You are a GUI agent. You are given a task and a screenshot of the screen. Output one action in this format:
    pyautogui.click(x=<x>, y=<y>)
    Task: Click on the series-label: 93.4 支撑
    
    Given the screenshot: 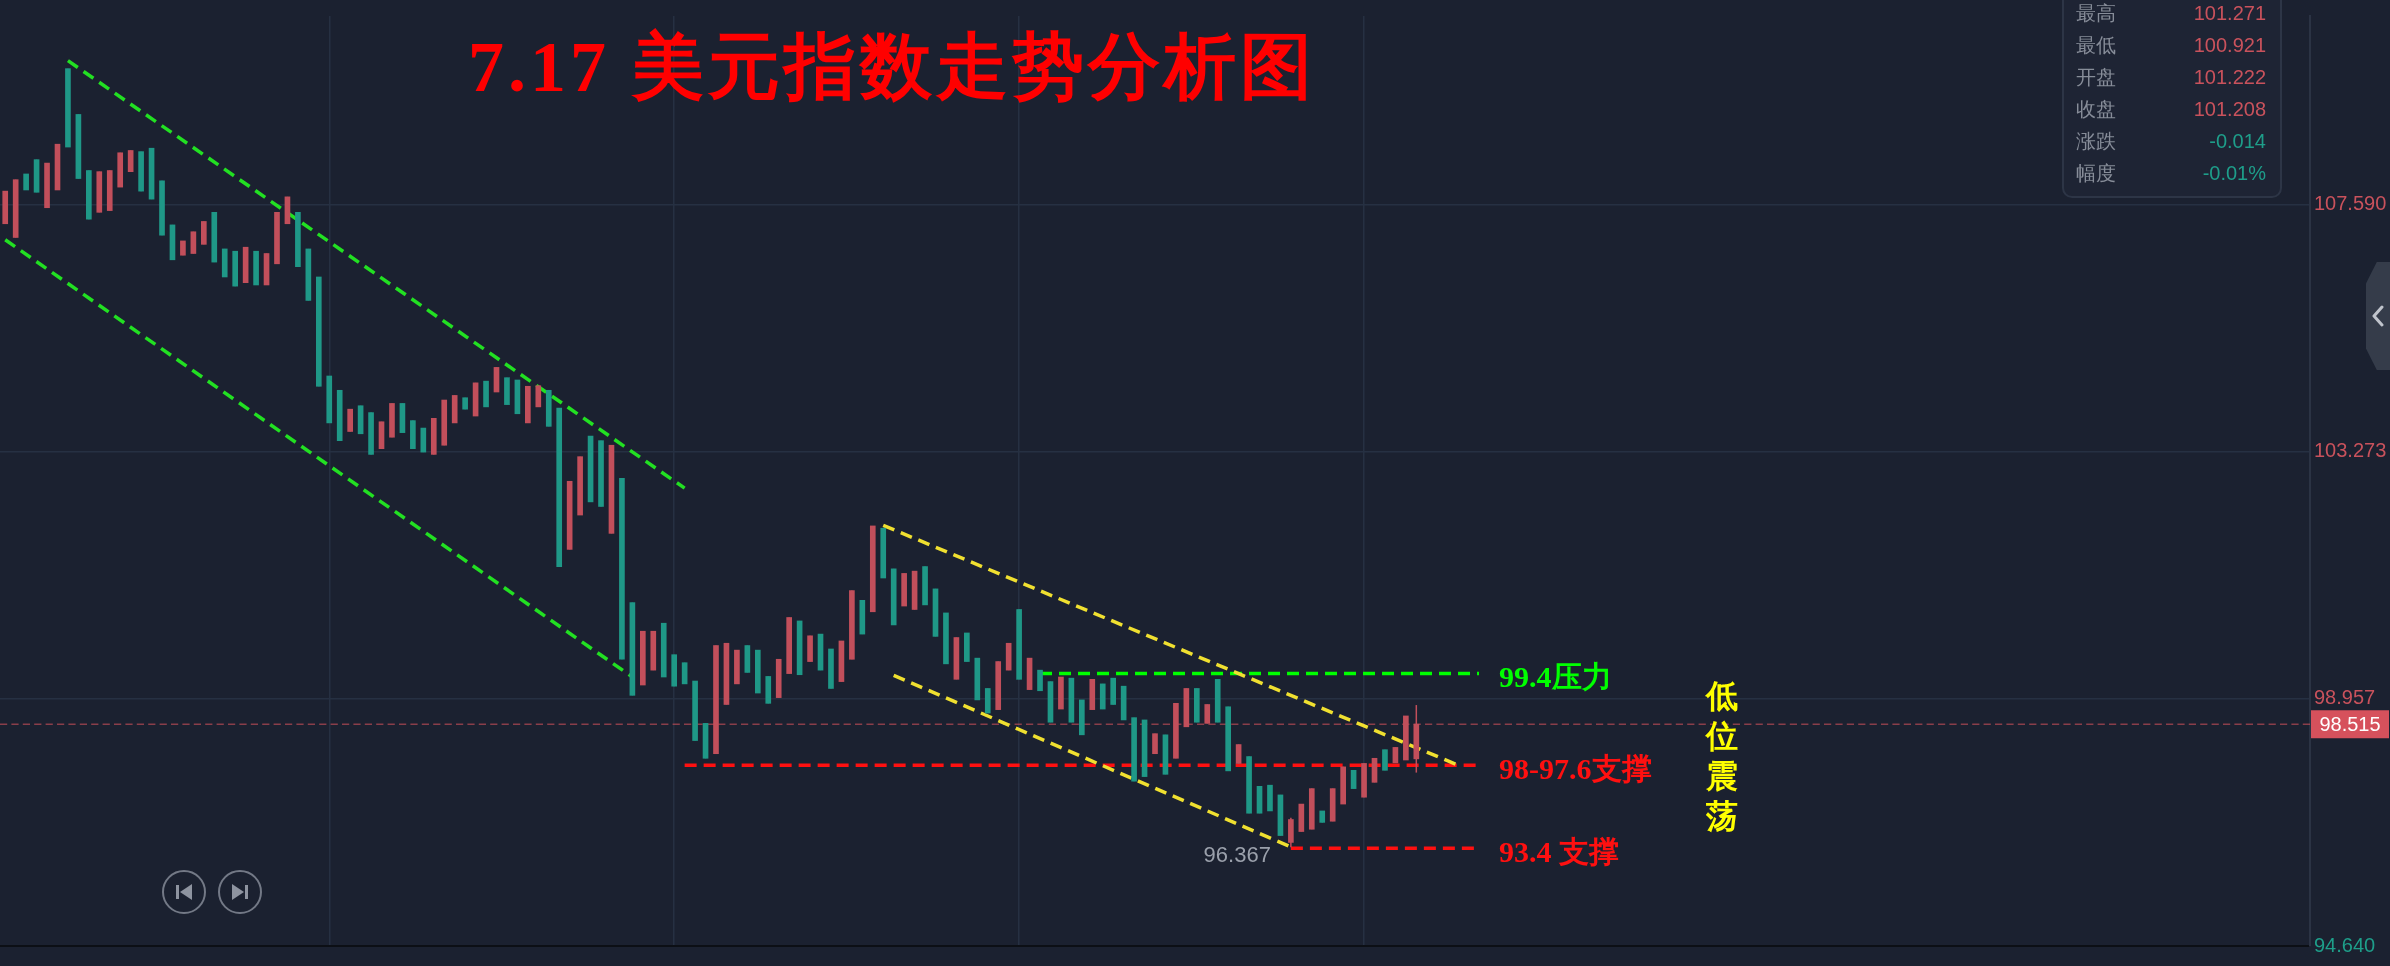 What is the action you would take?
    pyautogui.click(x=1559, y=851)
    